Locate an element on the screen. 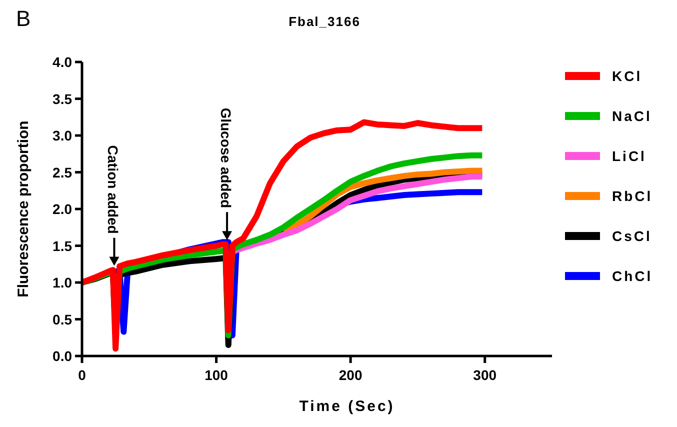 The image size is (677, 427). legend-label: KCl is located at coordinates (627, 76).